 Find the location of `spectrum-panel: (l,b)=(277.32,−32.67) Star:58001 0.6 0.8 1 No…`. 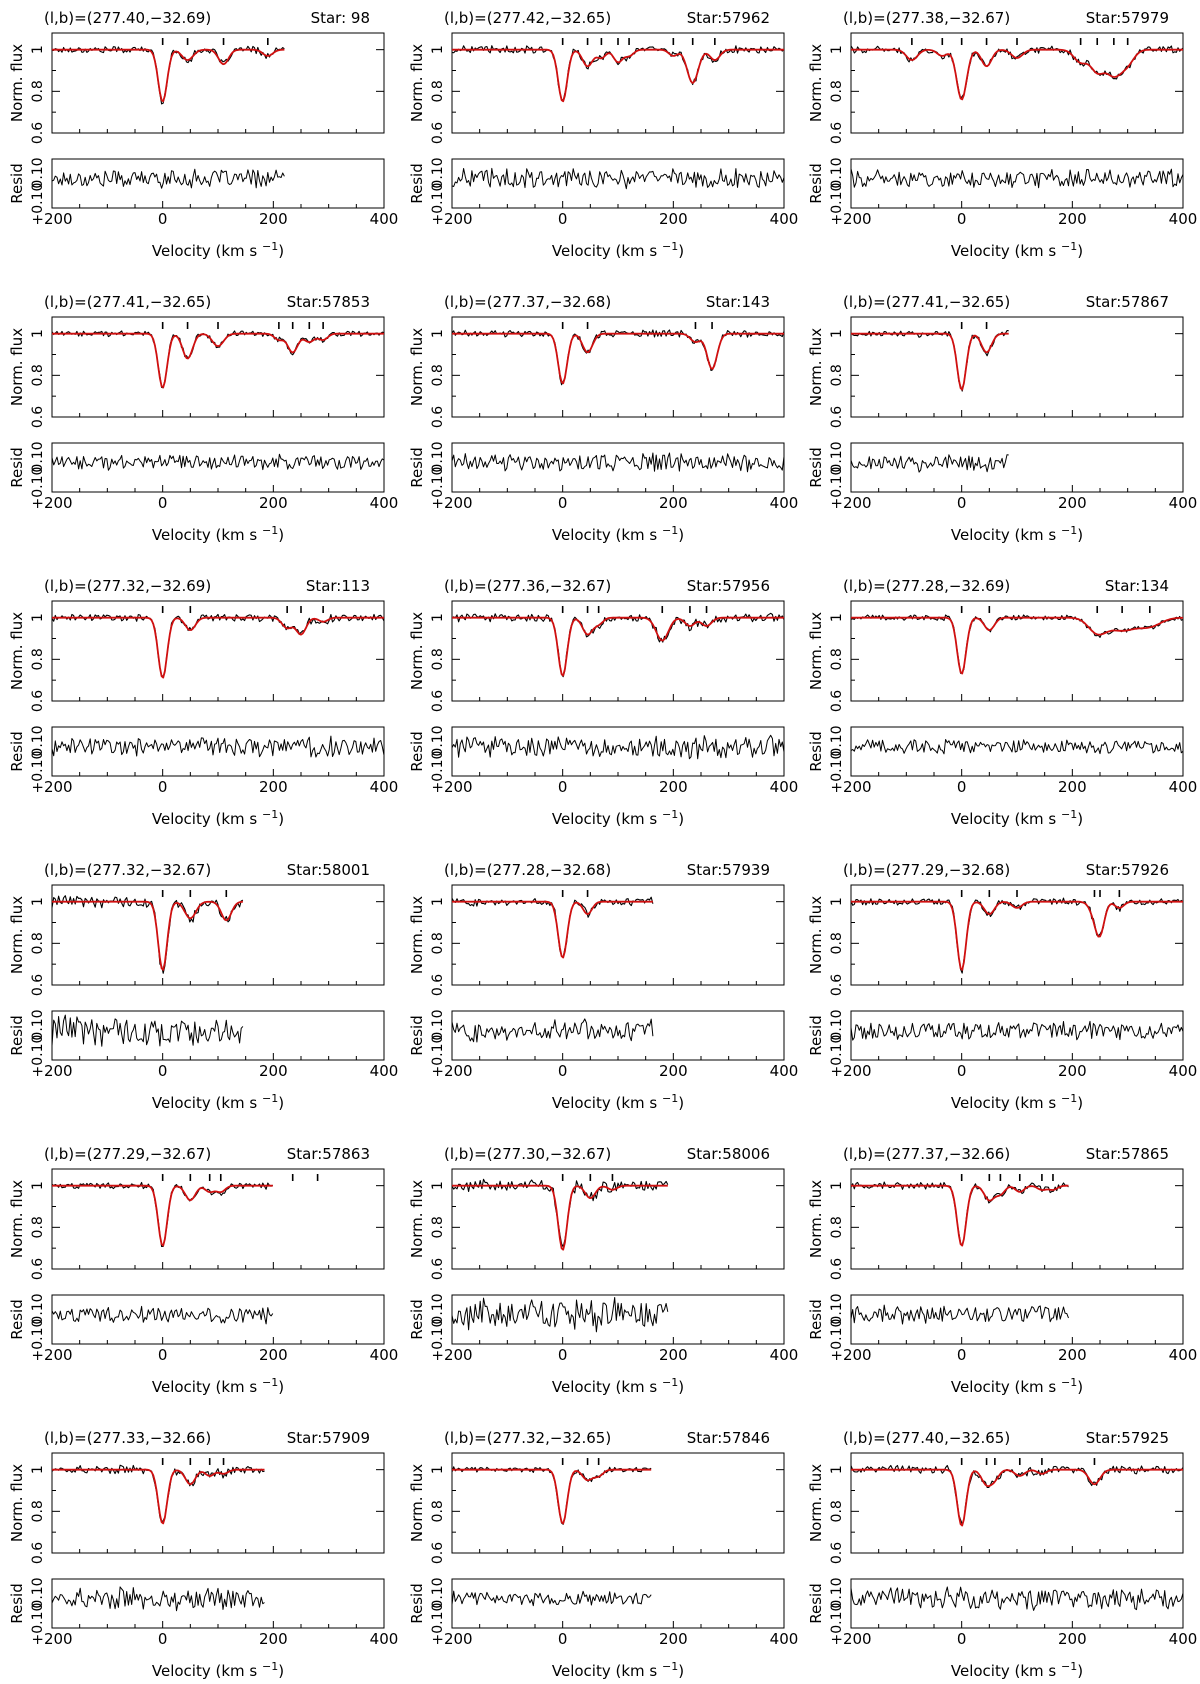

spectrum-panel: (l,b)=(277.32,−32.67) Star:58001 0.6 0.8 1 No… is located at coordinates (203, 986).